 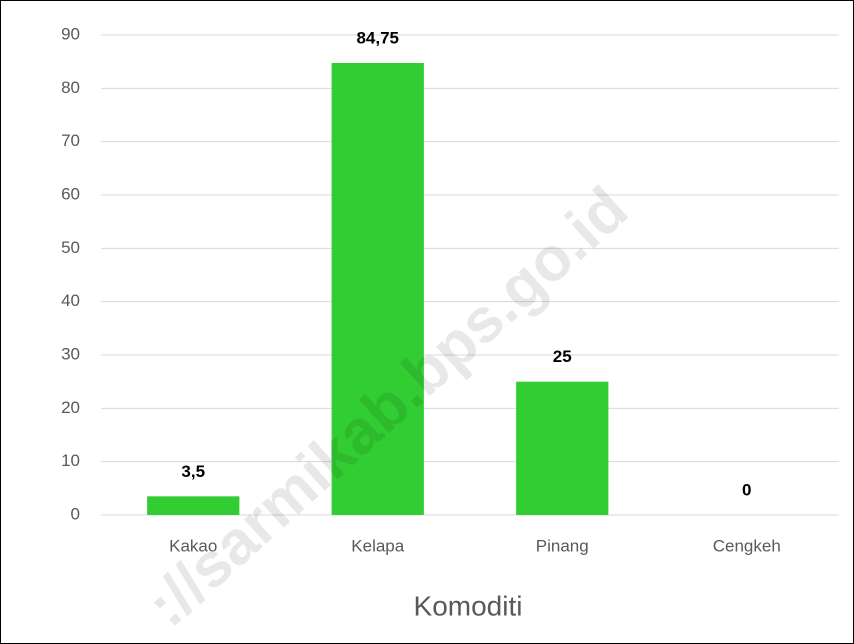 What do you see at coordinates (70, 300) in the screenshot?
I see `y-tick-label: 40` at bounding box center [70, 300].